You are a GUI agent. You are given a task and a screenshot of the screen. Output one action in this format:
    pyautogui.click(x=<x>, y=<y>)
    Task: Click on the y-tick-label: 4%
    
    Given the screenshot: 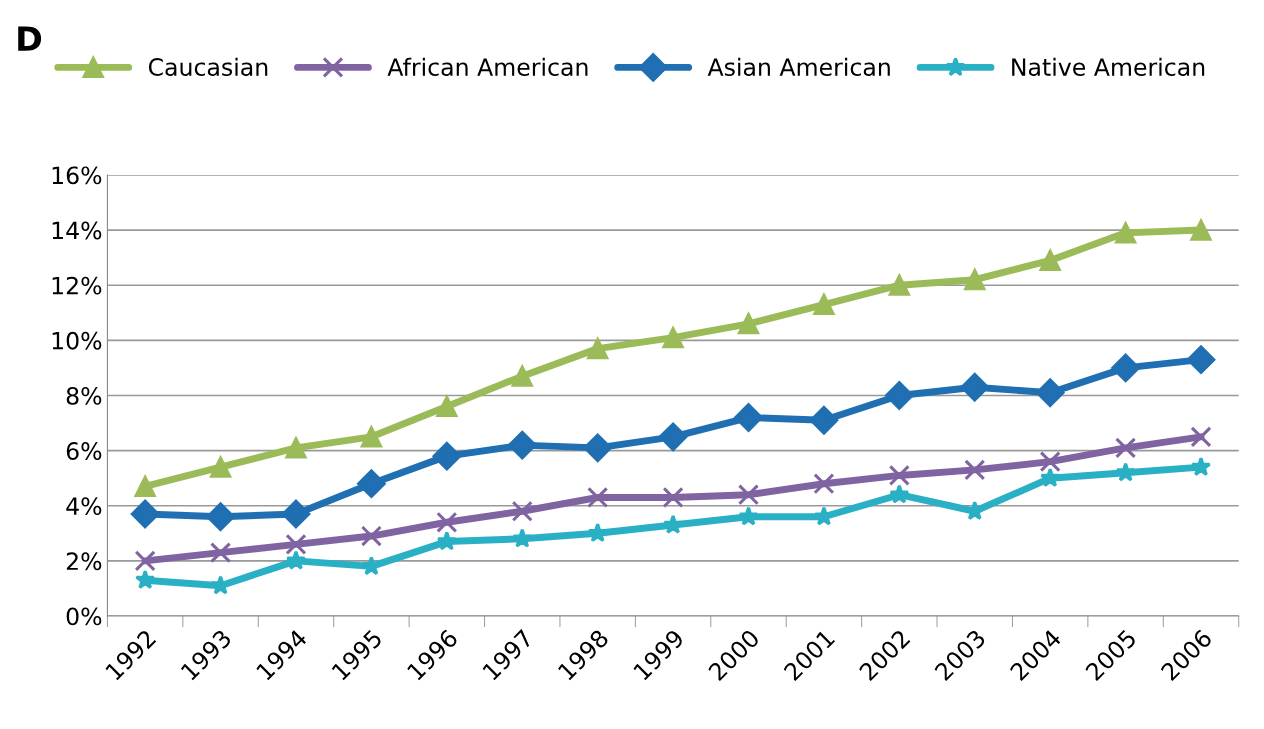 What is the action you would take?
    pyautogui.click(x=84, y=506)
    